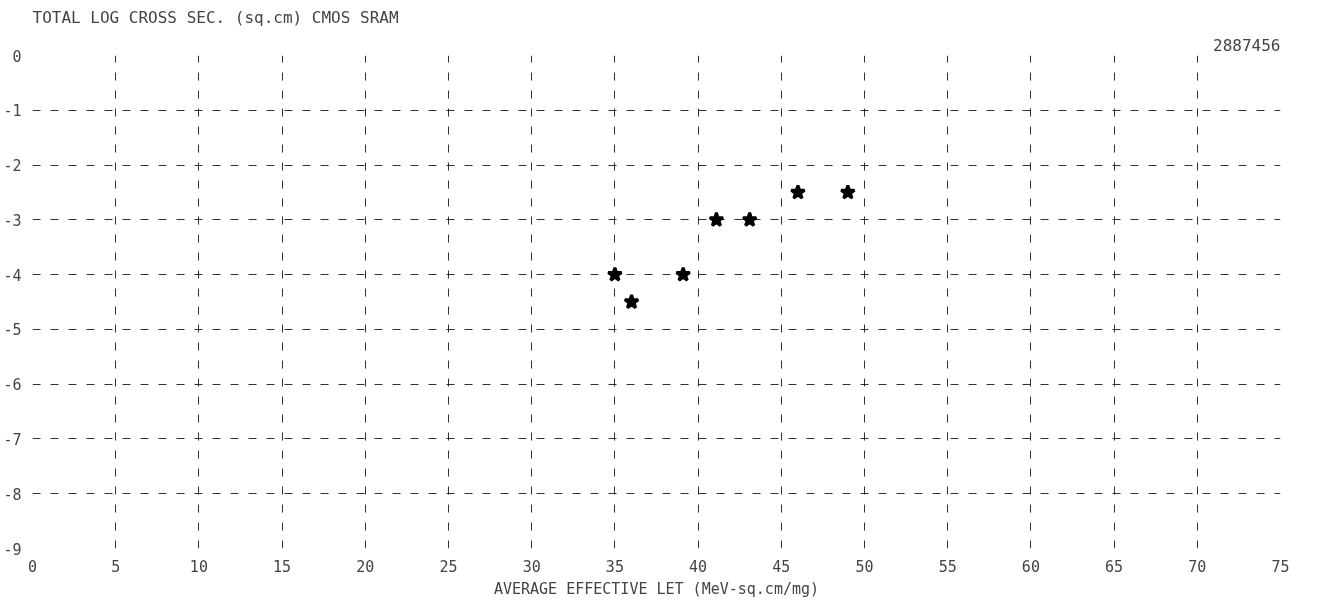 The height and width of the screenshot is (616, 1342). What do you see at coordinates (864, 566) in the screenshot?
I see `x-tick-label: 50` at bounding box center [864, 566].